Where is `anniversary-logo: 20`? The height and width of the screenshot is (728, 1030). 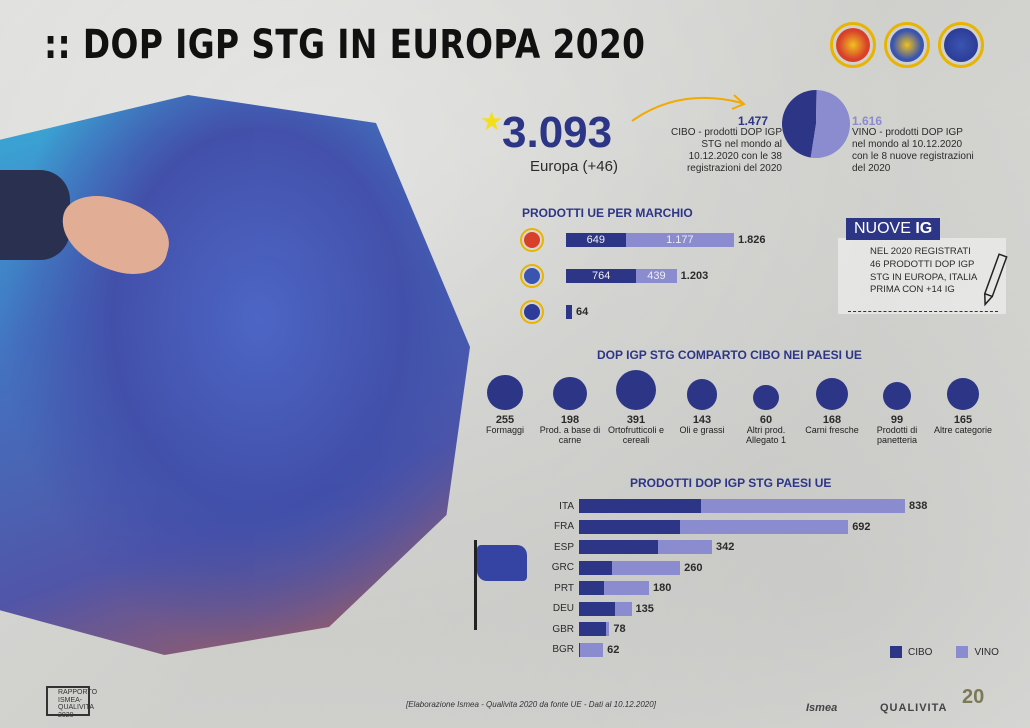 anniversary-logo: 20 is located at coordinates (973, 697).